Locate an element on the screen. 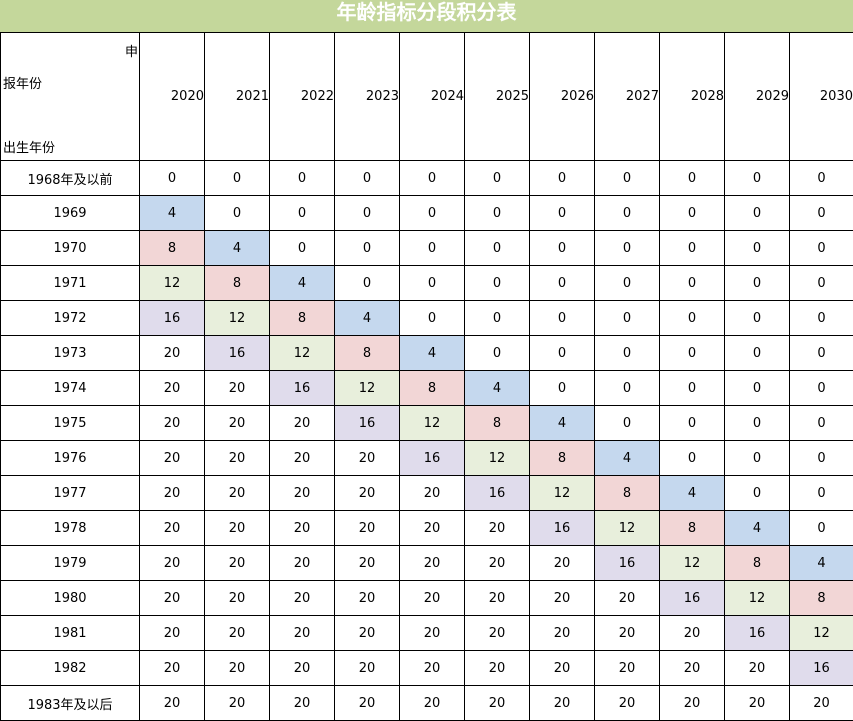 This screenshot has height=721, width=853. year-header-2025: 2025 is located at coordinates (497, 97).